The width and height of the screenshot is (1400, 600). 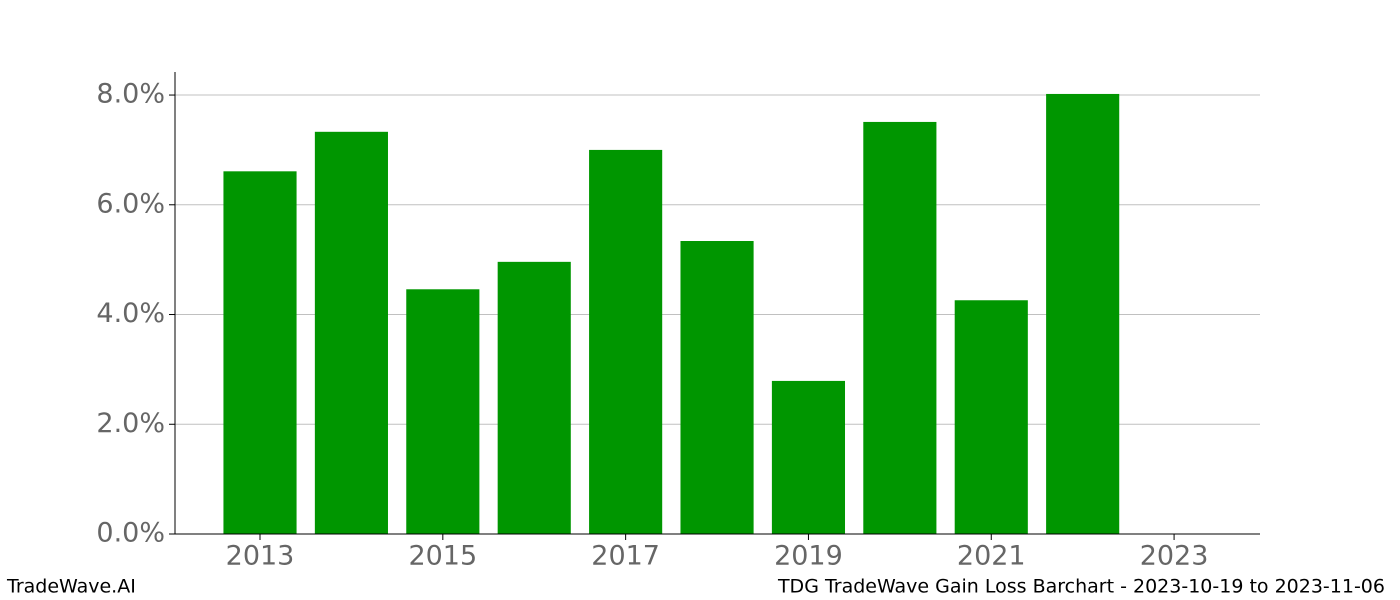 What do you see at coordinates (991, 556) in the screenshot?
I see `x-tick-label: 2021` at bounding box center [991, 556].